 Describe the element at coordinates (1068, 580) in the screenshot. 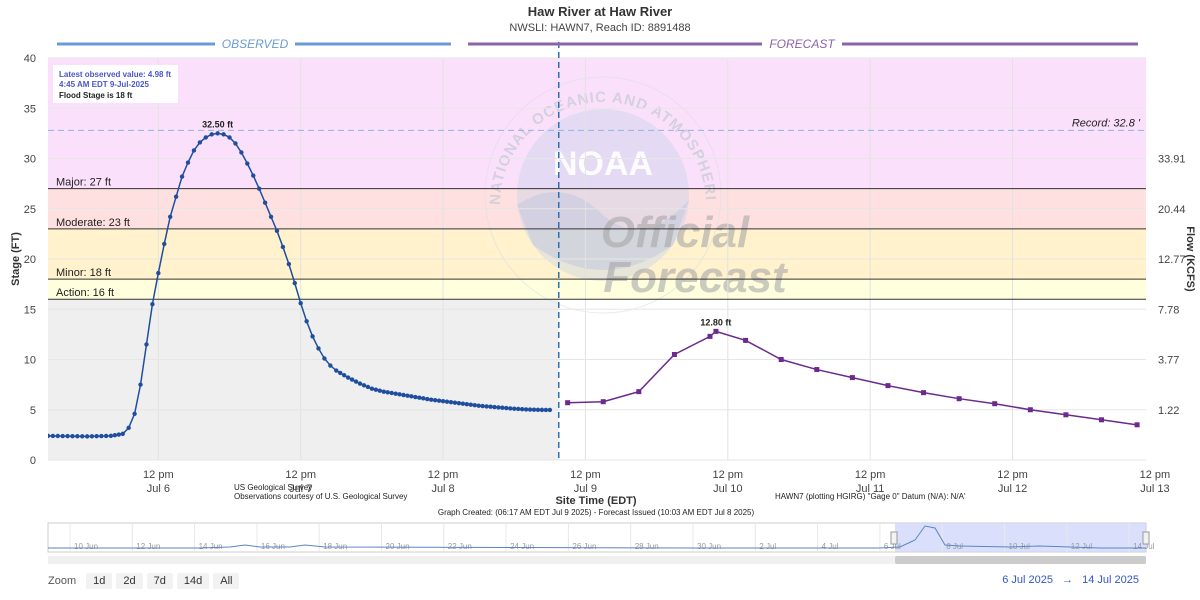

I see `range-arrow: →` at that location.